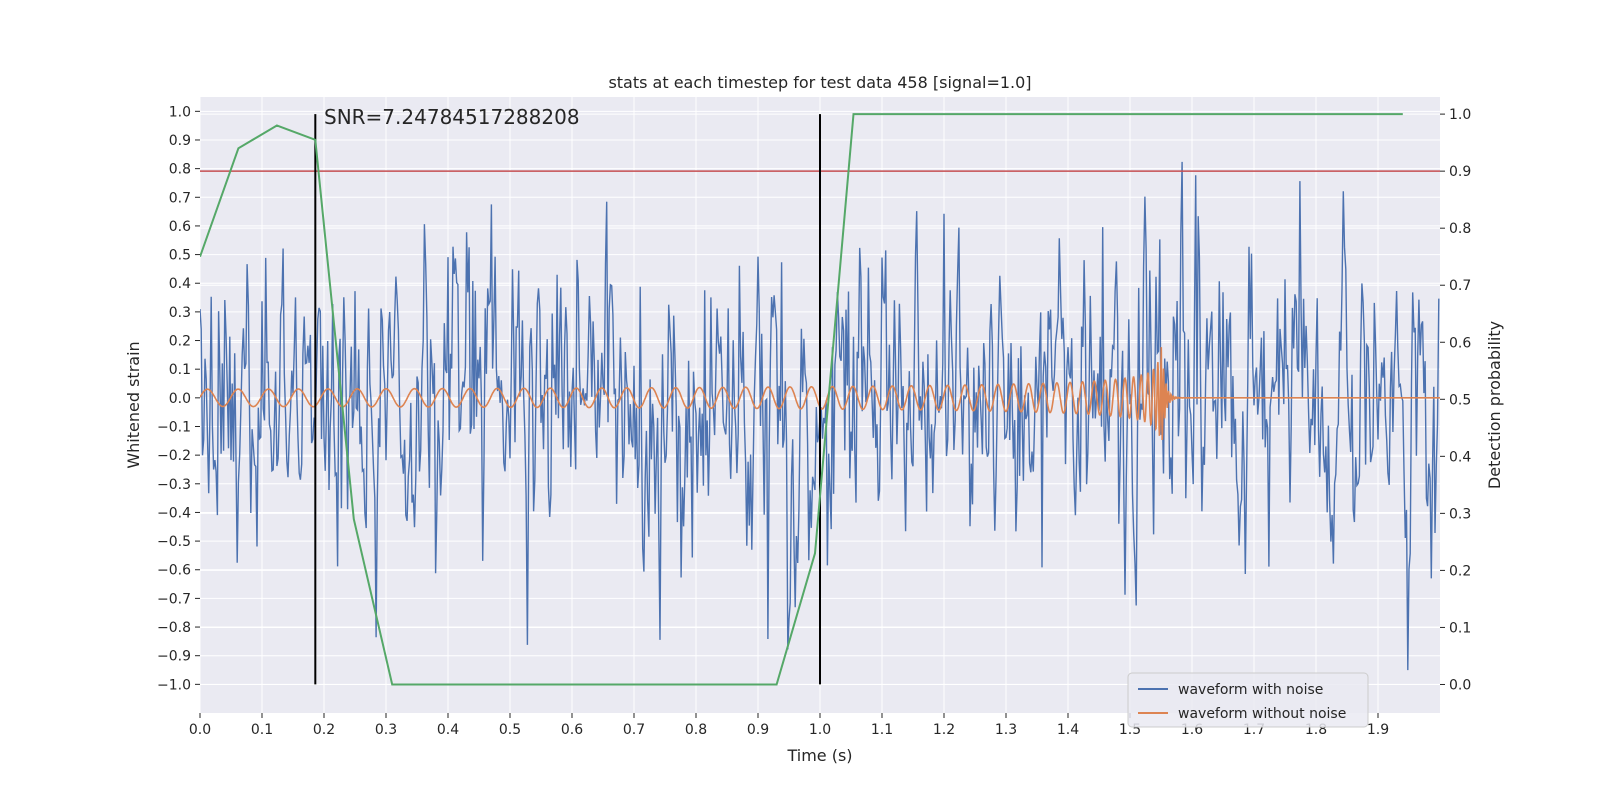 This screenshot has height=800, width=1600. Describe the element at coordinates (180, 313) in the screenshot. I see `y-tick-label: 0.3` at that location.